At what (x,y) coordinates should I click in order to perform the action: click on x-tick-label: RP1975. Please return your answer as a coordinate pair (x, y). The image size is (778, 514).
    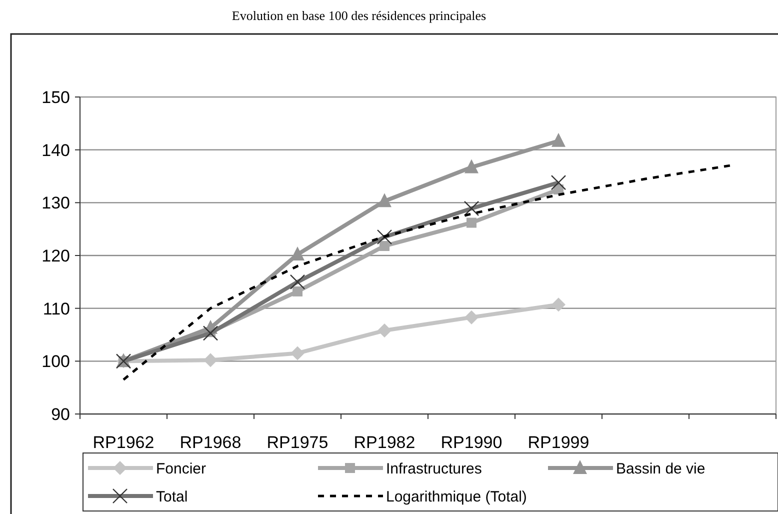
    Looking at the image, I should click on (297, 442).